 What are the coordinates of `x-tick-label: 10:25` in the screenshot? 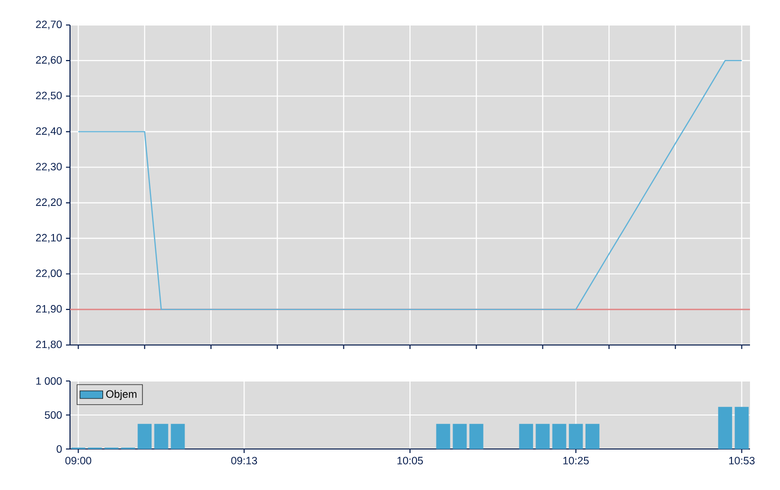 It's located at (576, 460).